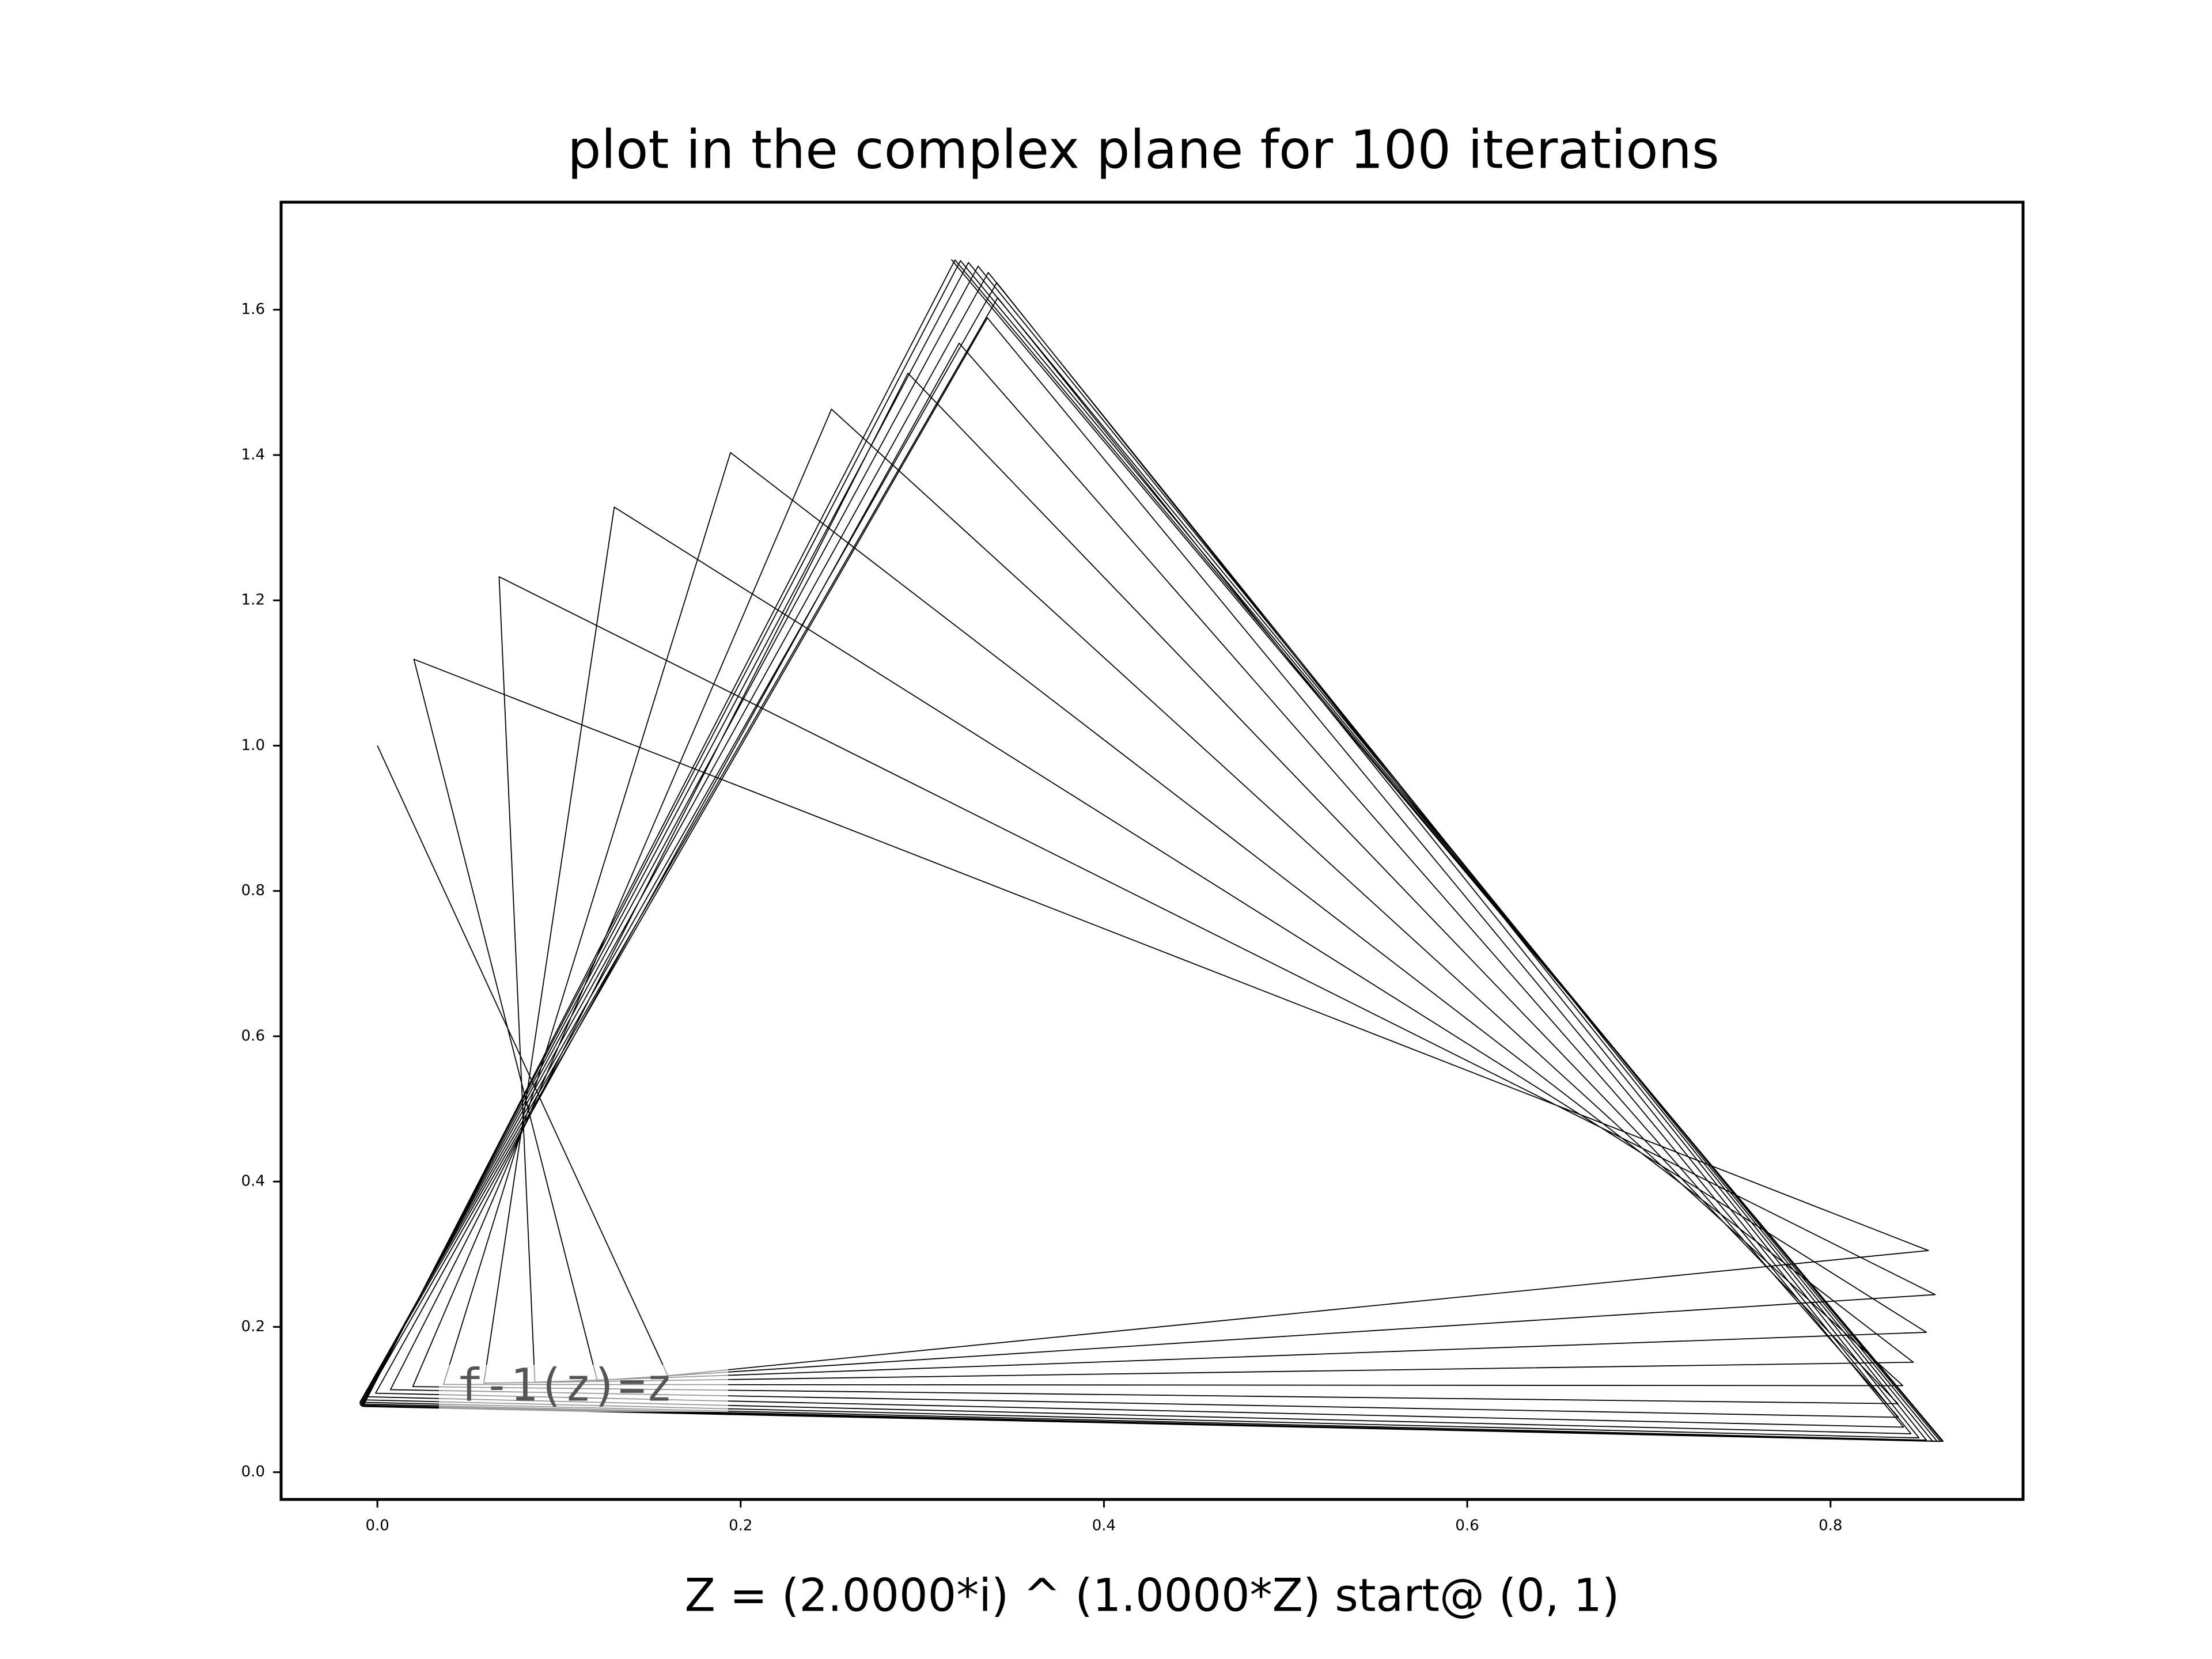  I want to click on annotation: f-1(z)=z, so click(564, 1385).